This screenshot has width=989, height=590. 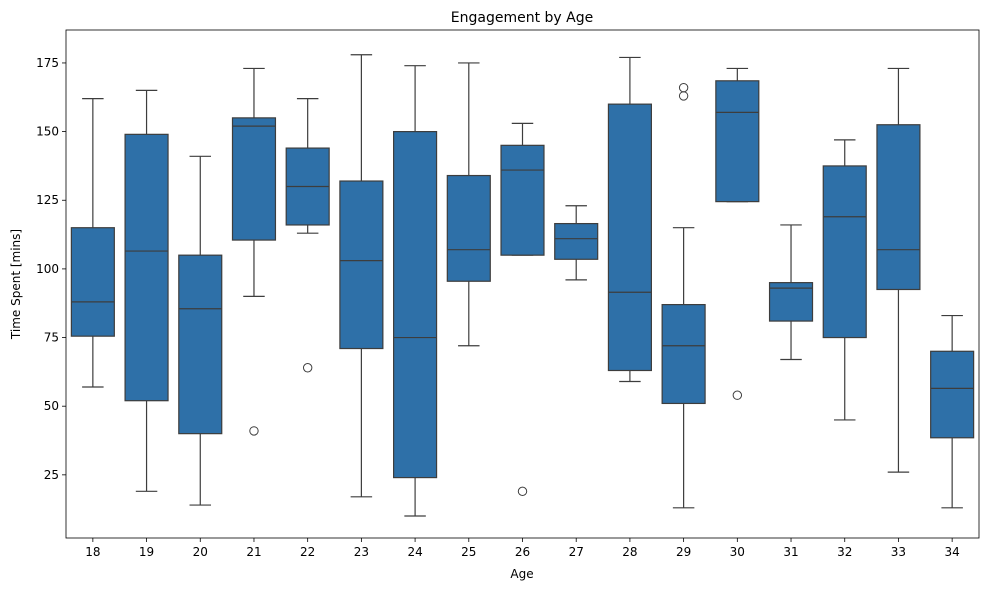 What do you see at coordinates (952, 552) in the screenshot?
I see `x-tick-label: 34` at bounding box center [952, 552].